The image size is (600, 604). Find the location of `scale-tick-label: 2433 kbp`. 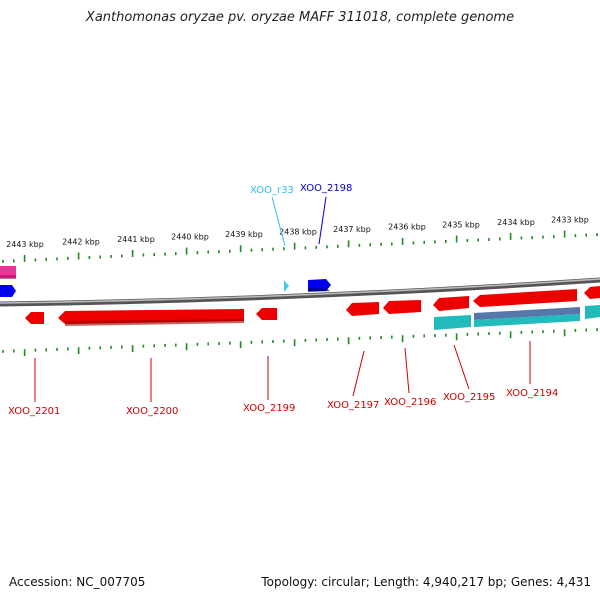

scale-tick-label: 2433 kbp is located at coordinates (570, 219).